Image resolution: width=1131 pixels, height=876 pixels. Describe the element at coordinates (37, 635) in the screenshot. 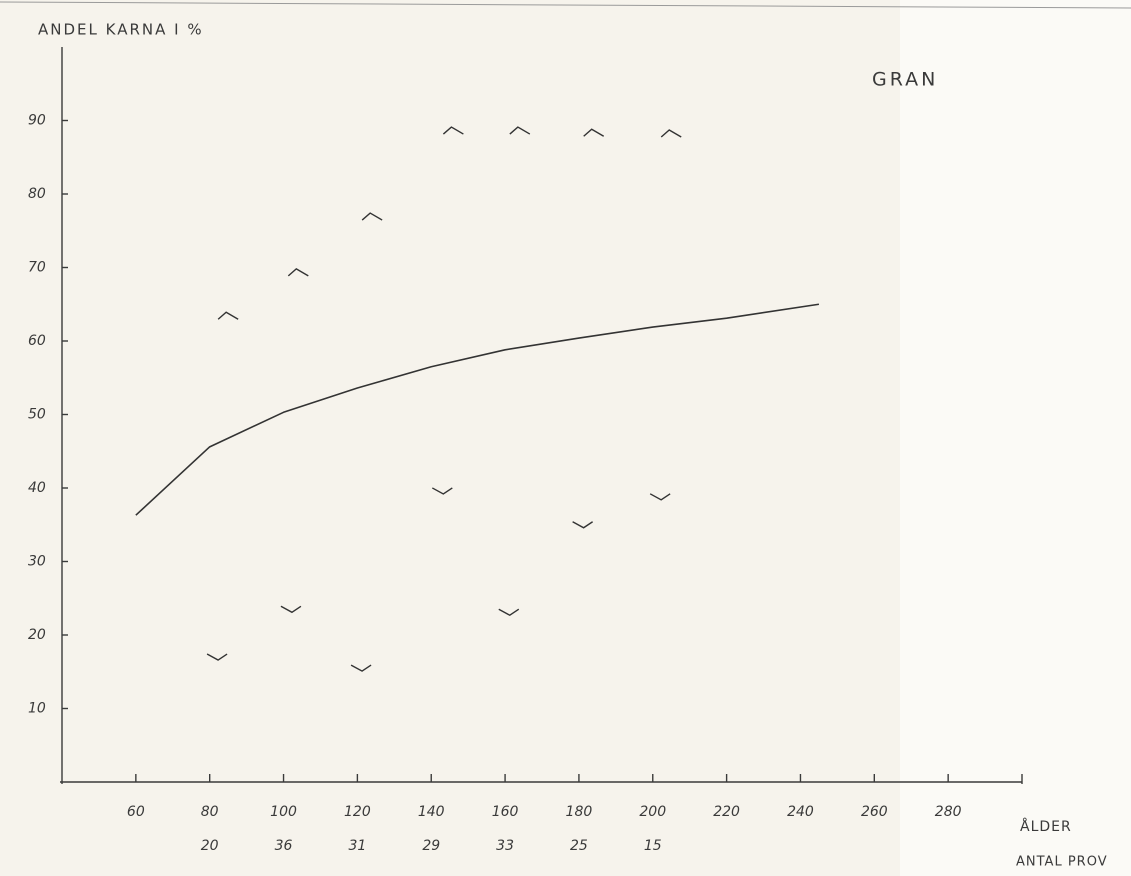

I see `y-tick-label: 20` at that location.